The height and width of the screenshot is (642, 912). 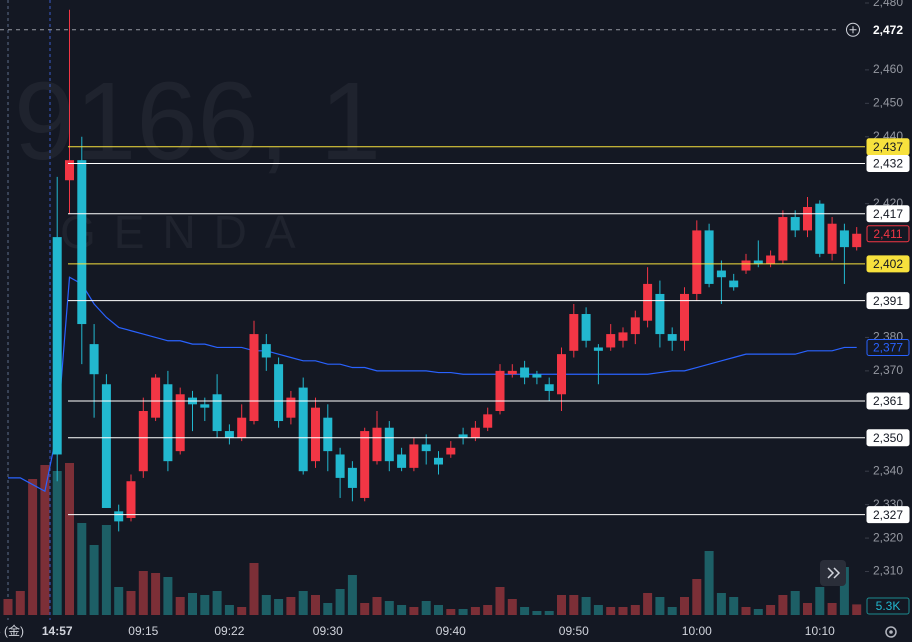 What do you see at coordinates (197, 121) in the screenshot?
I see `watermark: 9166, 1` at bounding box center [197, 121].